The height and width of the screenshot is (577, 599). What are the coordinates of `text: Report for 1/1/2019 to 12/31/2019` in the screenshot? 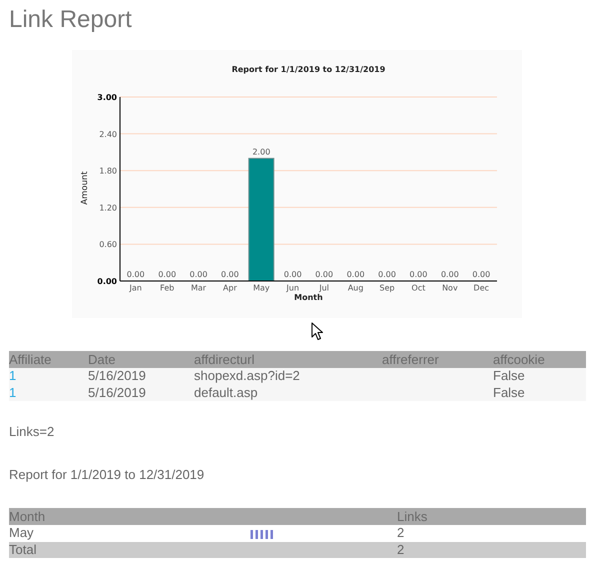 It's located at (106, 474).